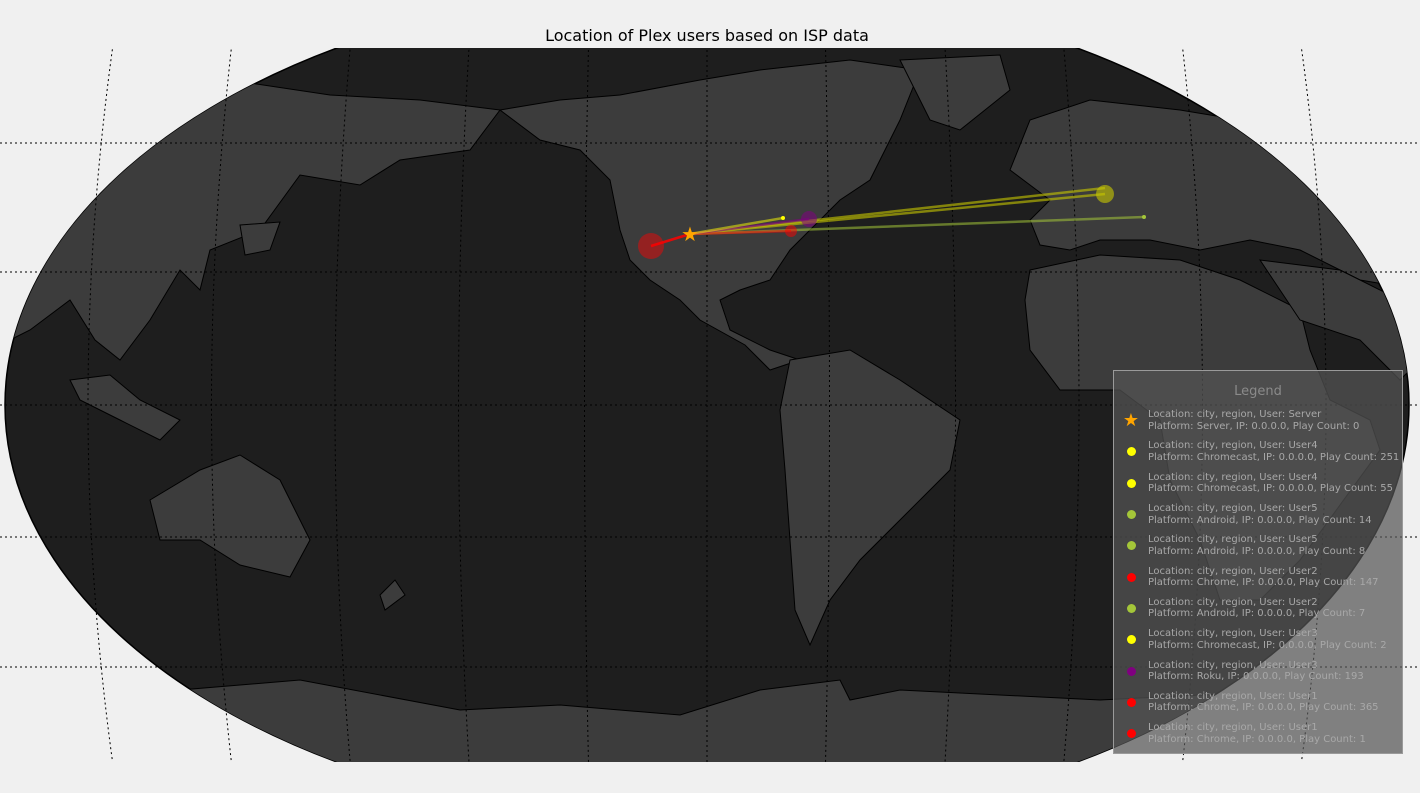 The width and height of the screenshot is (1420, 793). What do you see at coordinates (1235, 415) in the screenshot?
I see `legend-item-line1: Location: city, region, User: Server` at bounding box center [1235, 415].